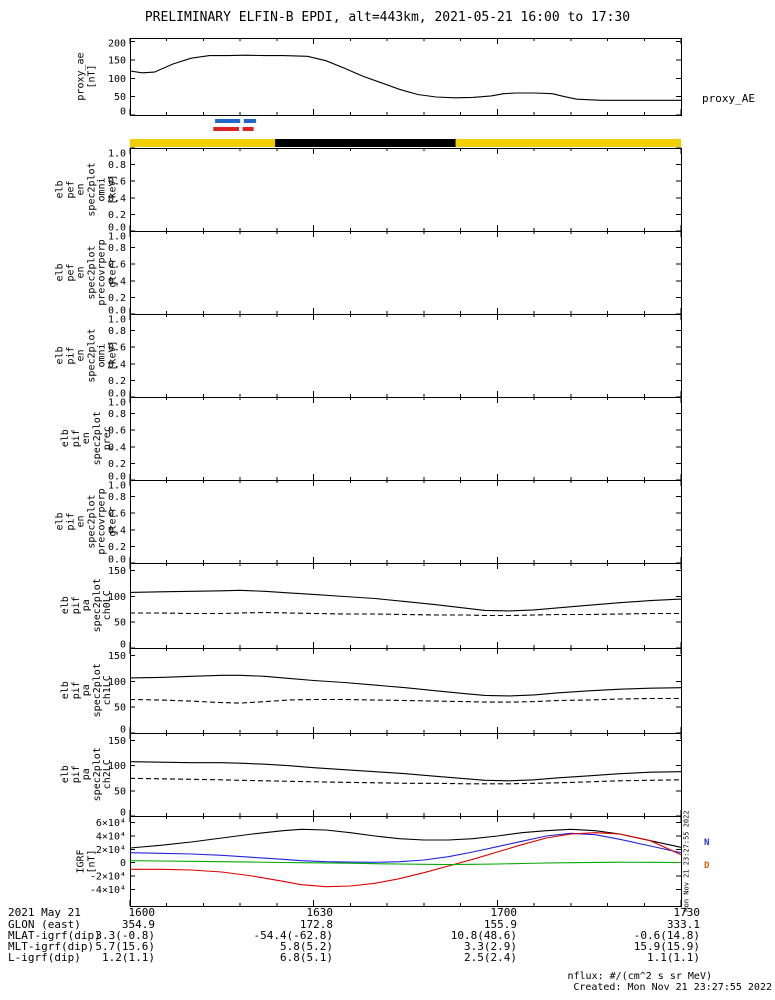  What do you see at coordinates (111, 823) in the screenshot?
I see `y-tick-label: 6×10⁴` at bounding box center [111, 823].